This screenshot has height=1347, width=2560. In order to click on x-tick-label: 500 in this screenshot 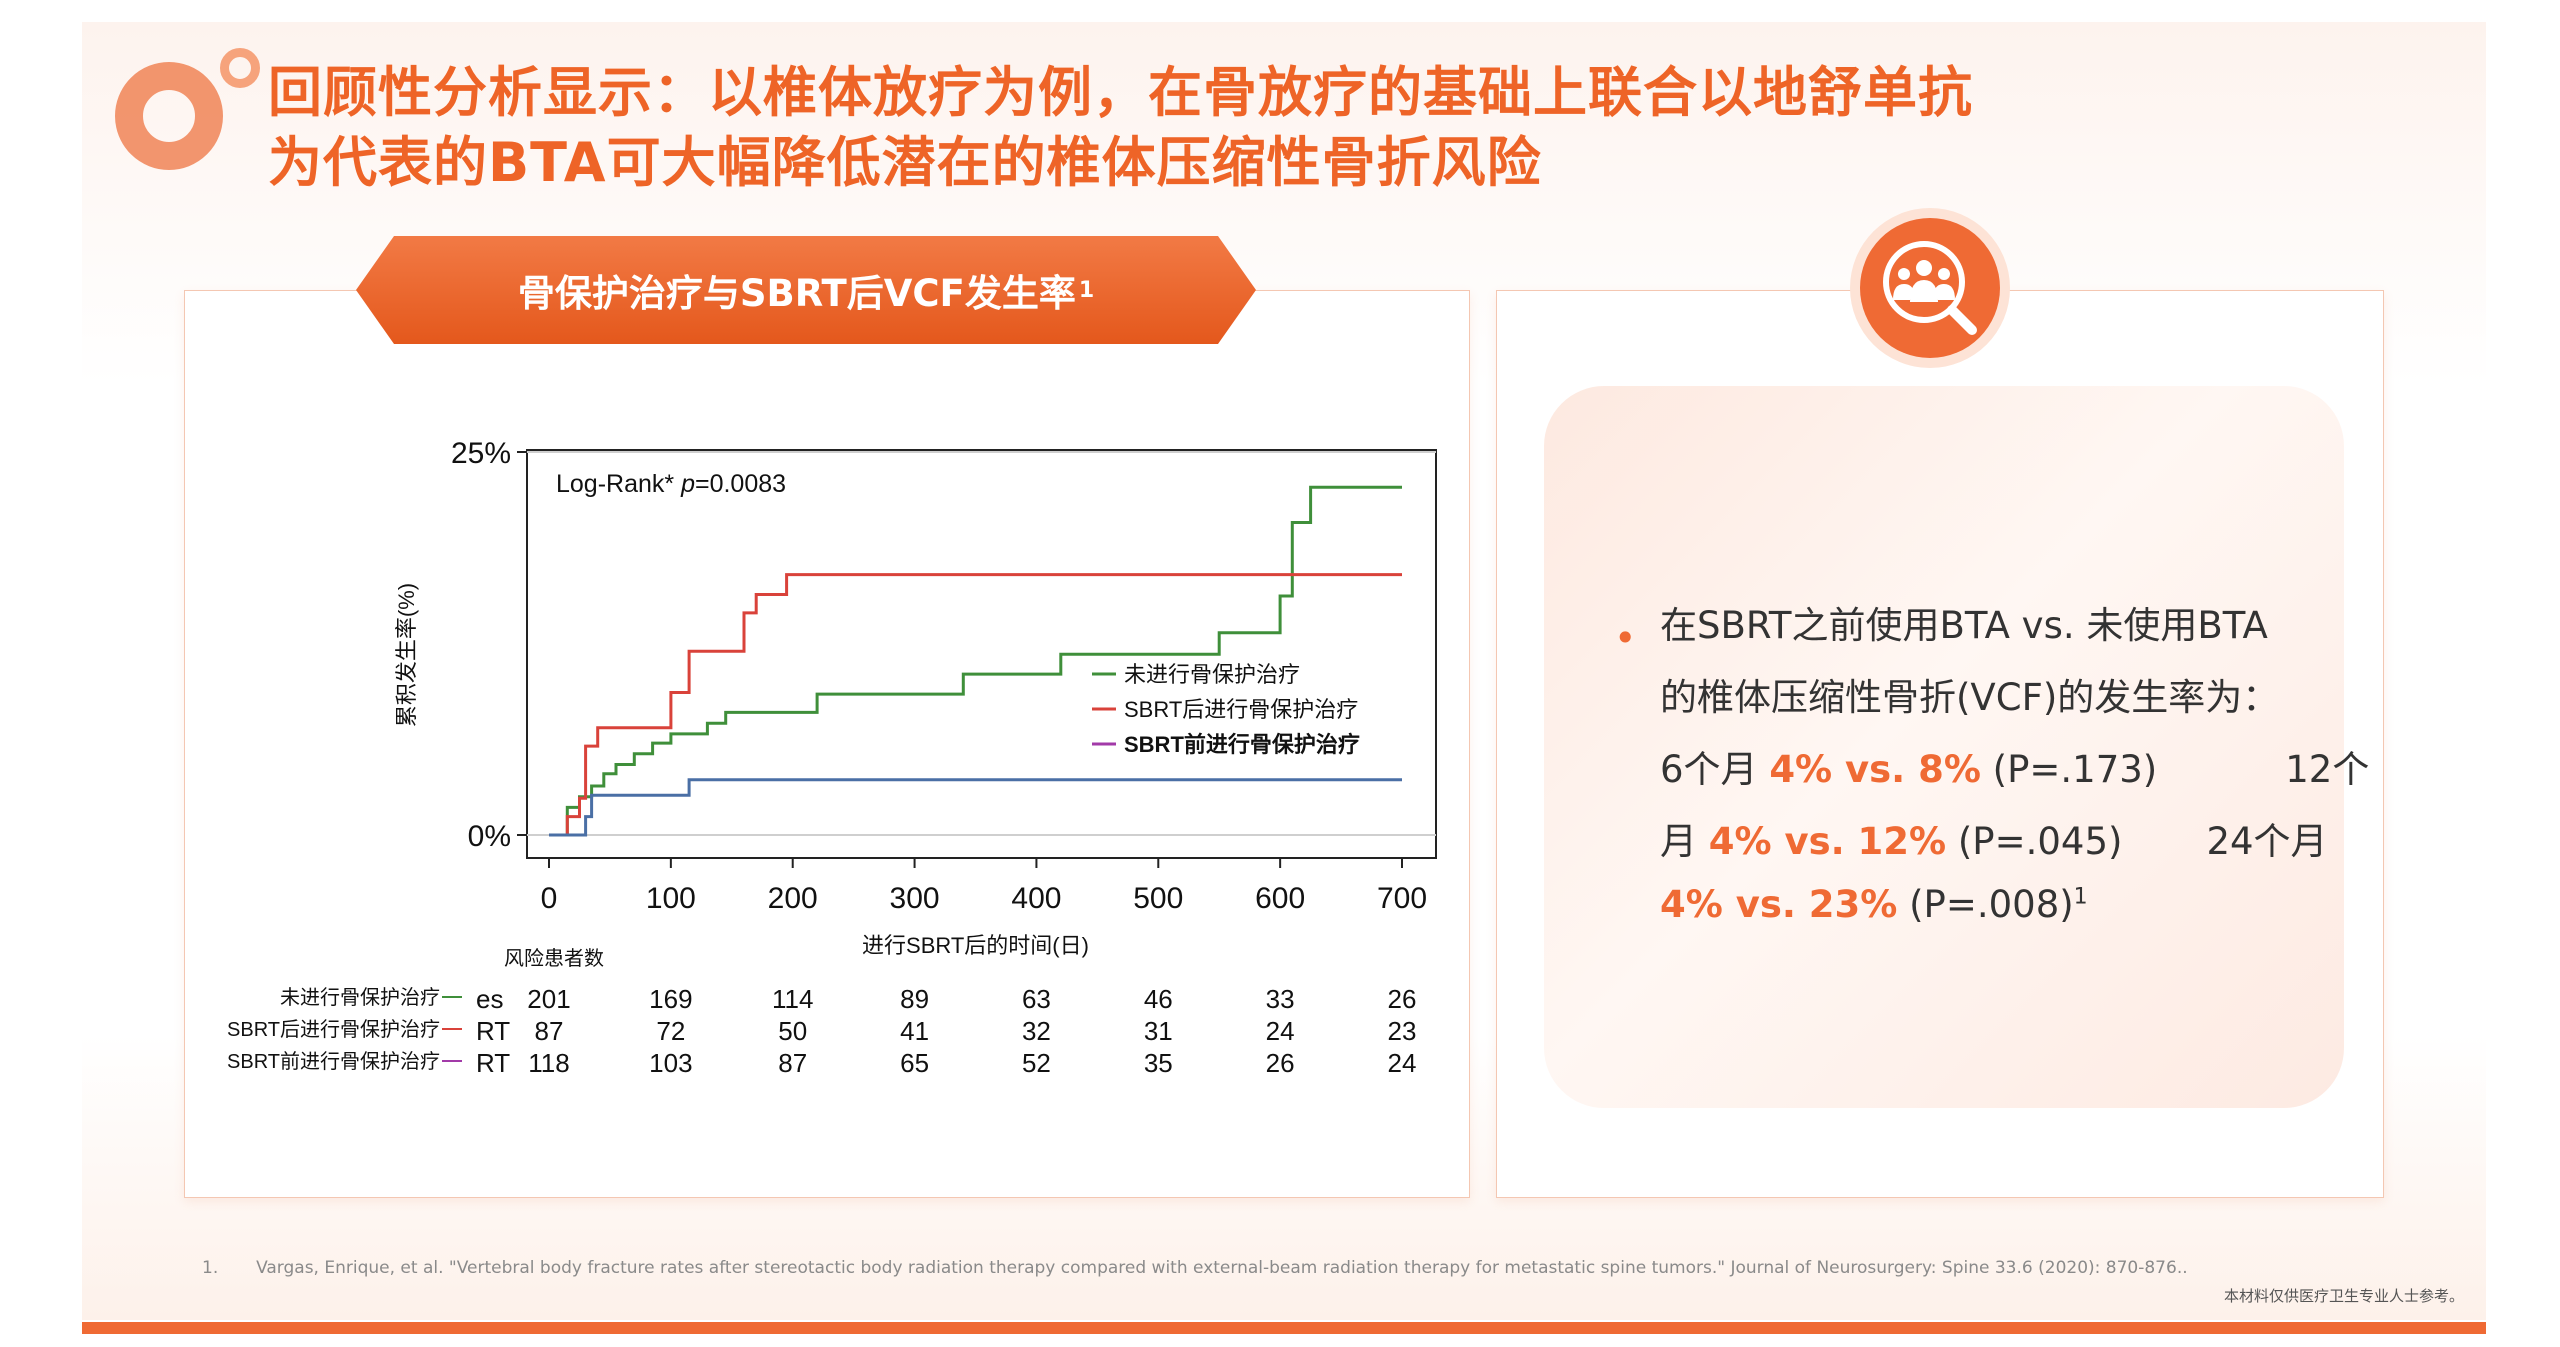, I will do `click(1158, 898)`.